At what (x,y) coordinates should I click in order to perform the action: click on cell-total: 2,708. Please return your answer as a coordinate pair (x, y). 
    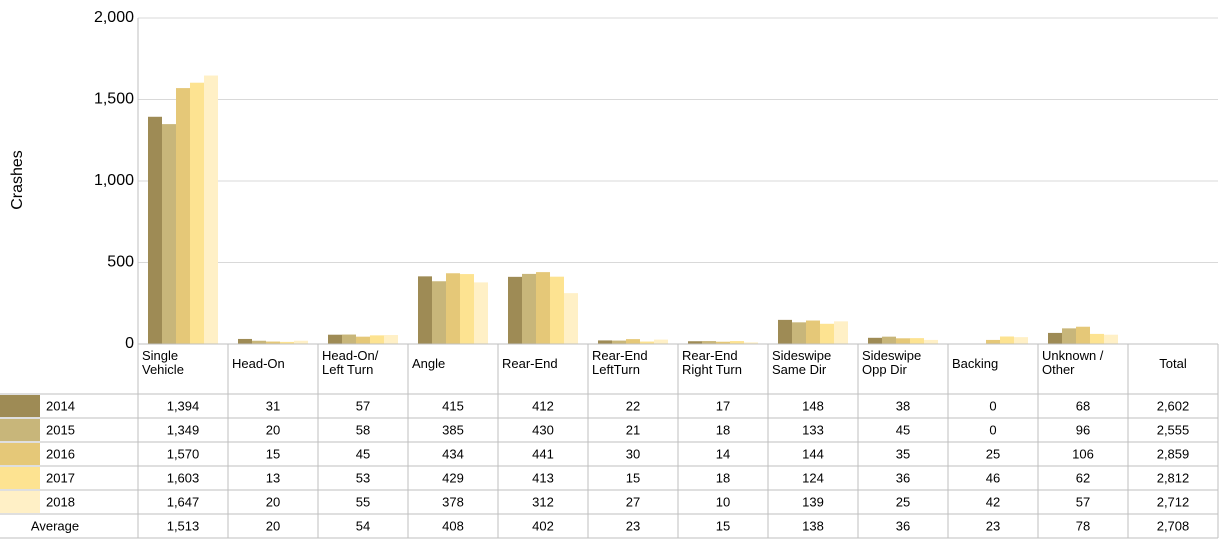
    Looking at the image, I should click on (1173, 525).